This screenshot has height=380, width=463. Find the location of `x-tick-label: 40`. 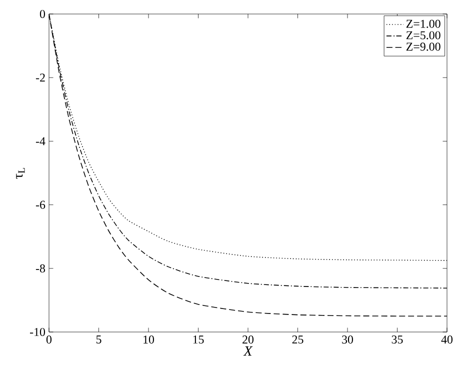

x-tick-label: 40 is located at coordinates (447, 340).